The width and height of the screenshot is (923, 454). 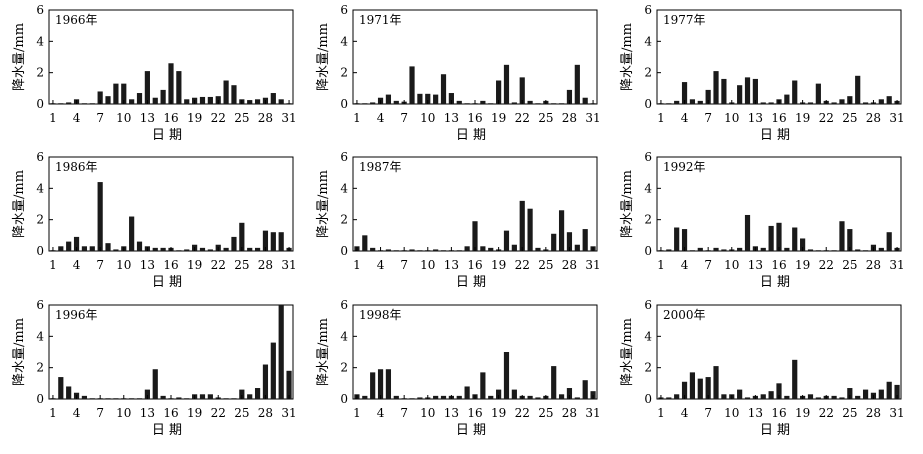 I want to click on x-tick-label: 22, so click(x=522, y=413).